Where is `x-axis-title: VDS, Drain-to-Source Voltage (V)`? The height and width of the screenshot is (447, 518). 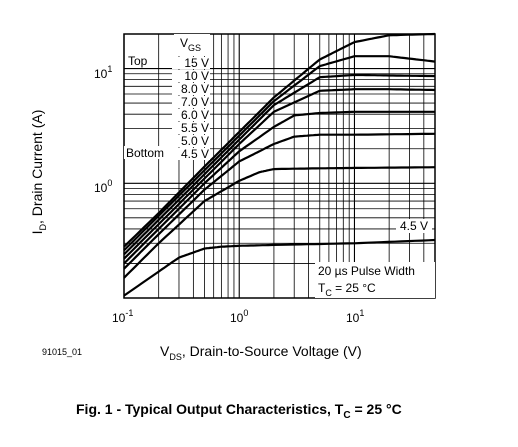
x-axis-title: VDS, Drain-to-Source Voltage (V) is located at coordinates (261, 352).